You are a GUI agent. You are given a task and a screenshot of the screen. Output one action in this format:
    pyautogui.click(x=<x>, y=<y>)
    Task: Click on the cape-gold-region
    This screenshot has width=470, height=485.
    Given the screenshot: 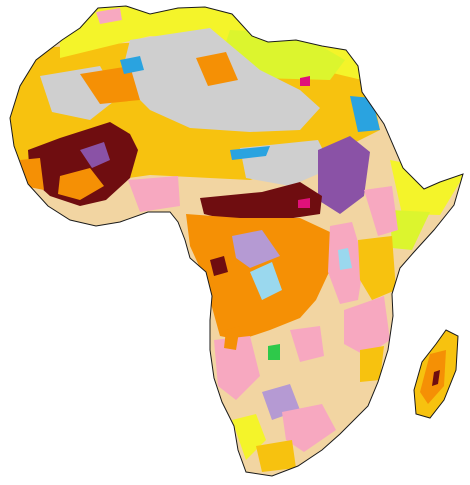 What is the action you would take?
    pyautogui.click(x=276, y=456)
    